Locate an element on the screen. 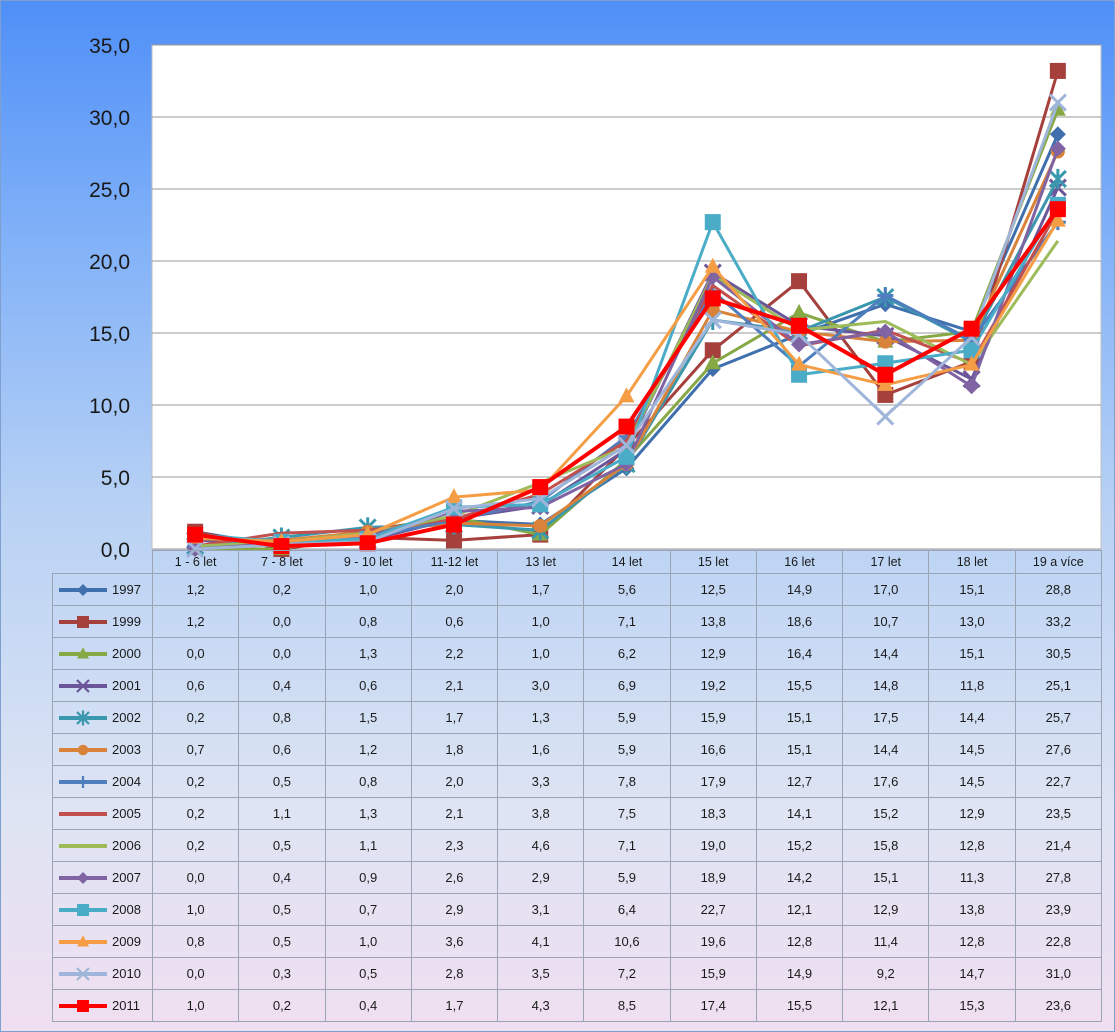  data-label: 13,0 is located at coordinates (972, 621).